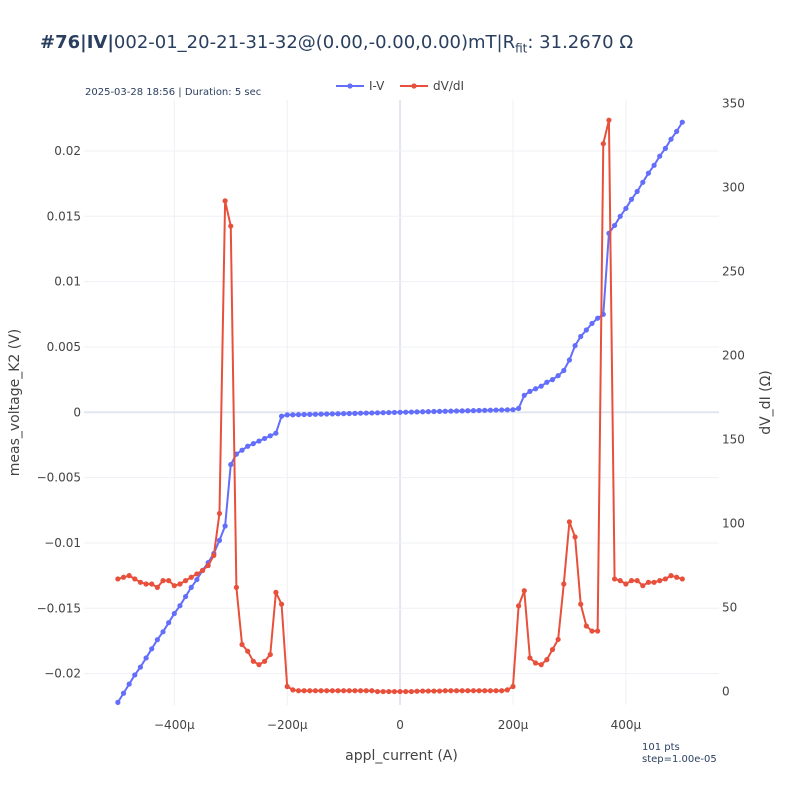 The image size is (800, 800). Describe the element at coordinates (766, 402) in the screenshot. I see `y2-axis-title: dV_dI (Ω)` at that location.